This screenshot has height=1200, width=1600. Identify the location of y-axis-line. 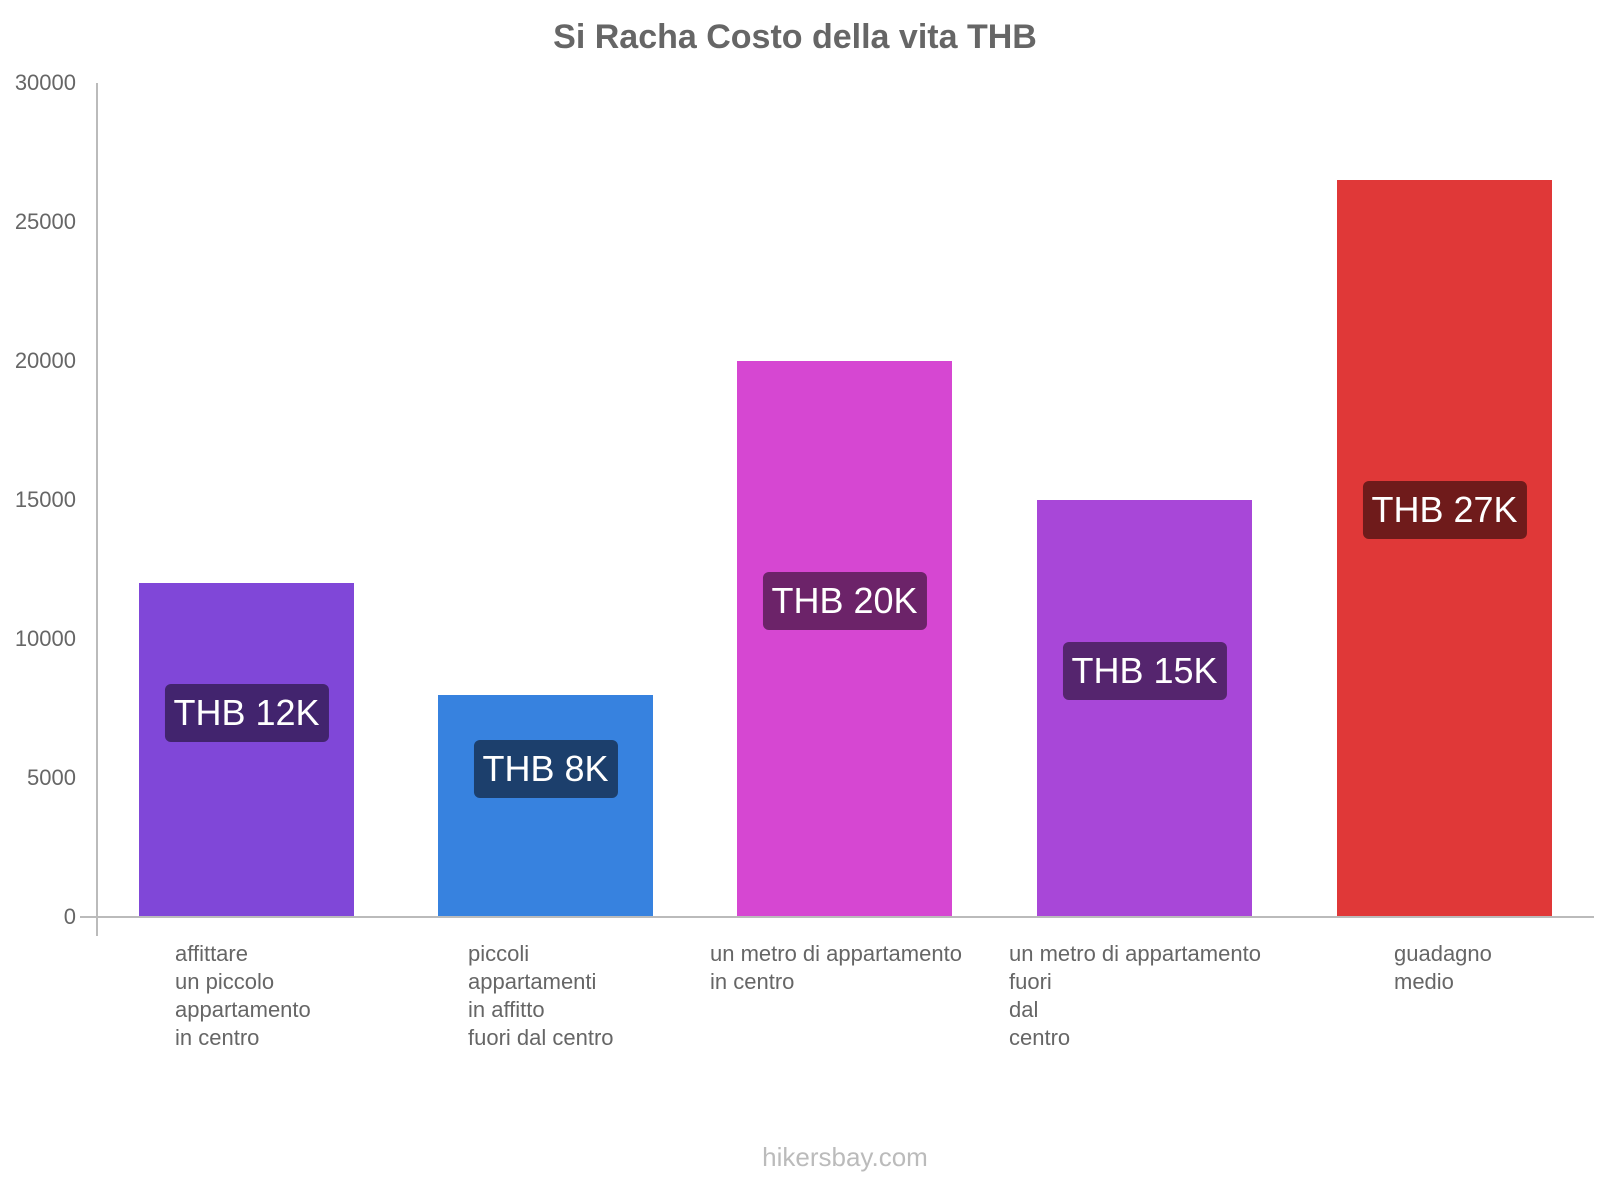
(97, 509).